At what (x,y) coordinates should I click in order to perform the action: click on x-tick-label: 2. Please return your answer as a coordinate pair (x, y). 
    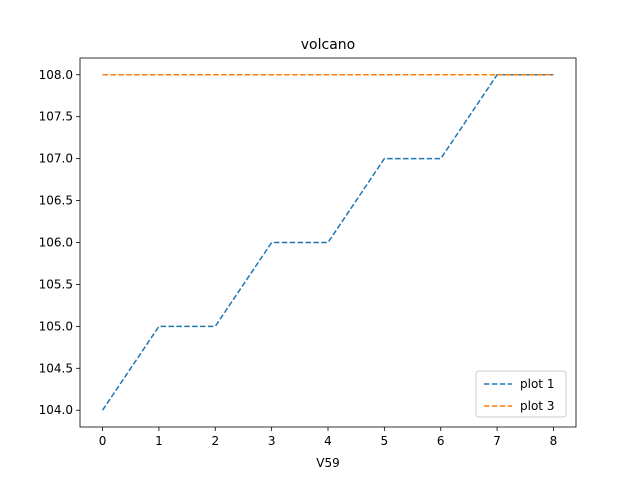
    Looking at the image, I should click on (215, 441).